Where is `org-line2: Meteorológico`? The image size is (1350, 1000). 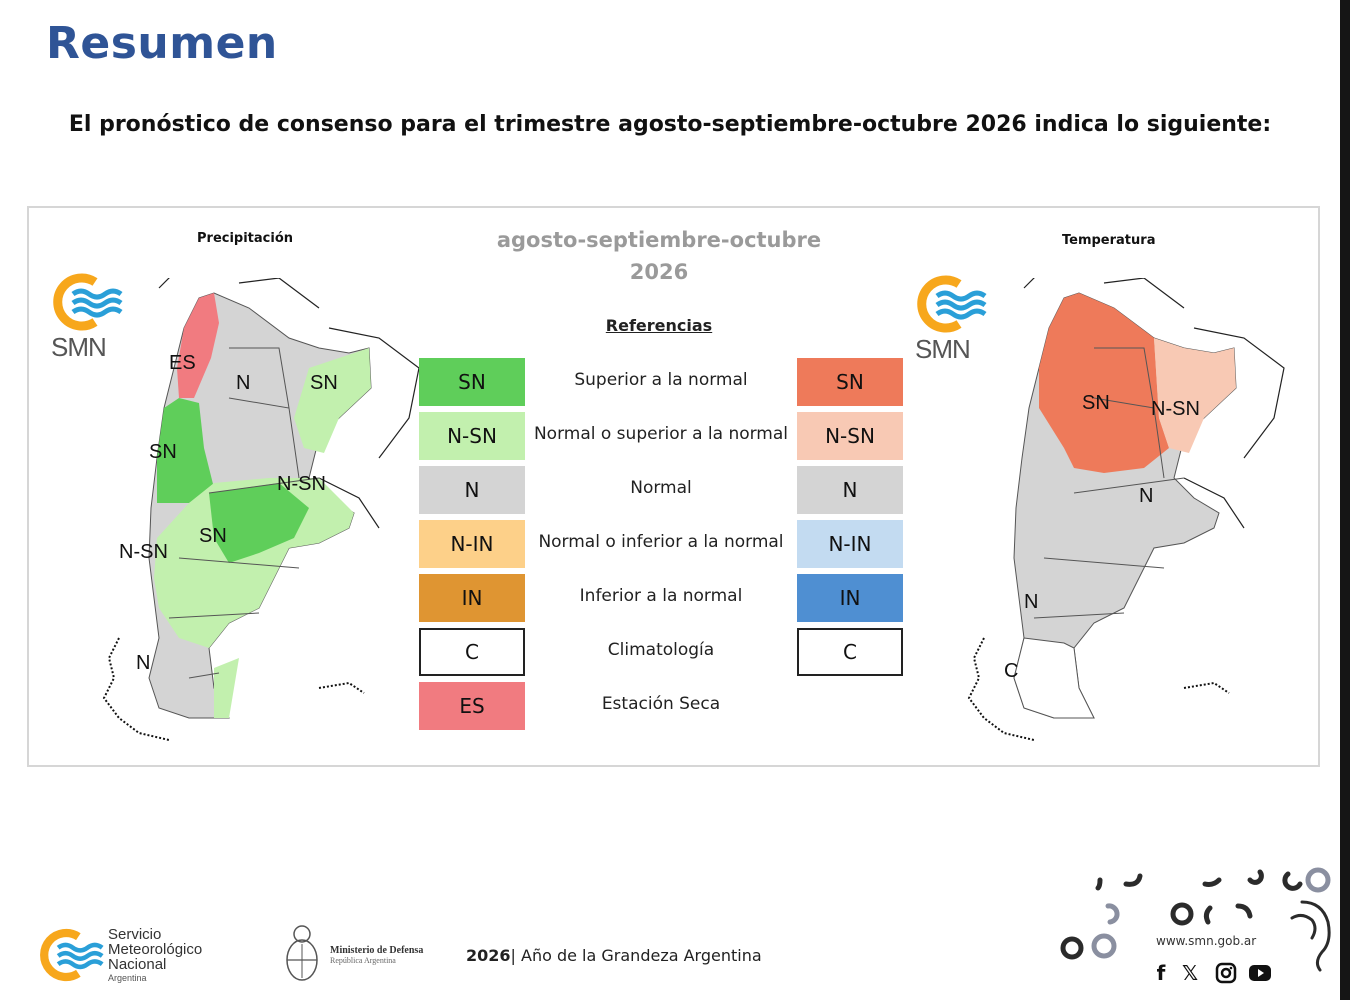
org-line2: Meteorológico is located at coordinates (155, 949).